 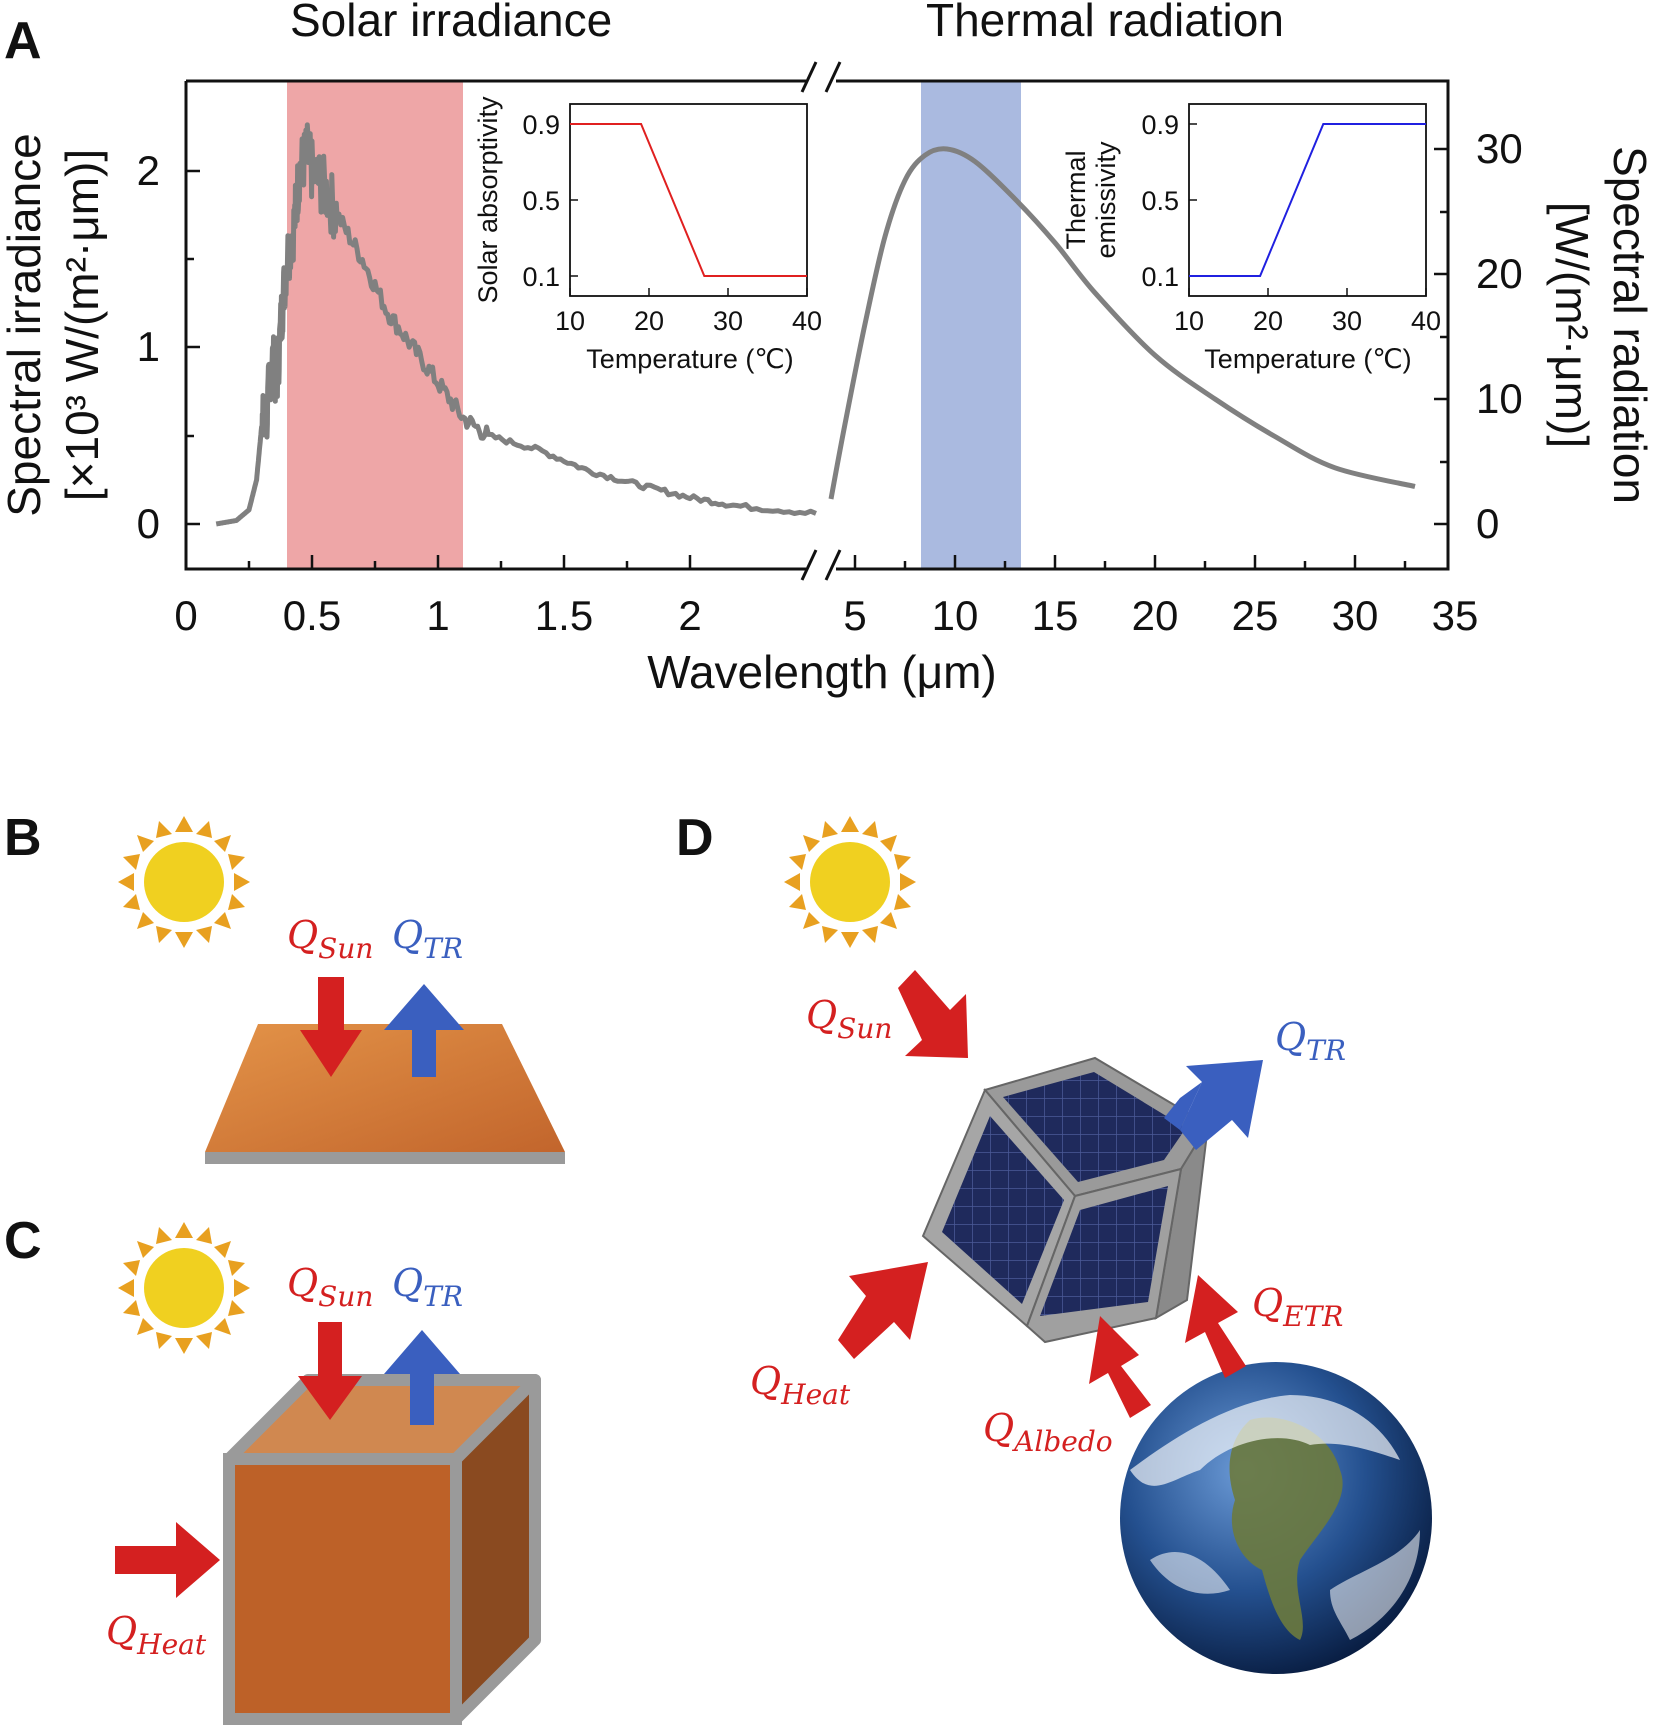 I want to click on y-tick-label: 30, so click(x=1499, y=148).